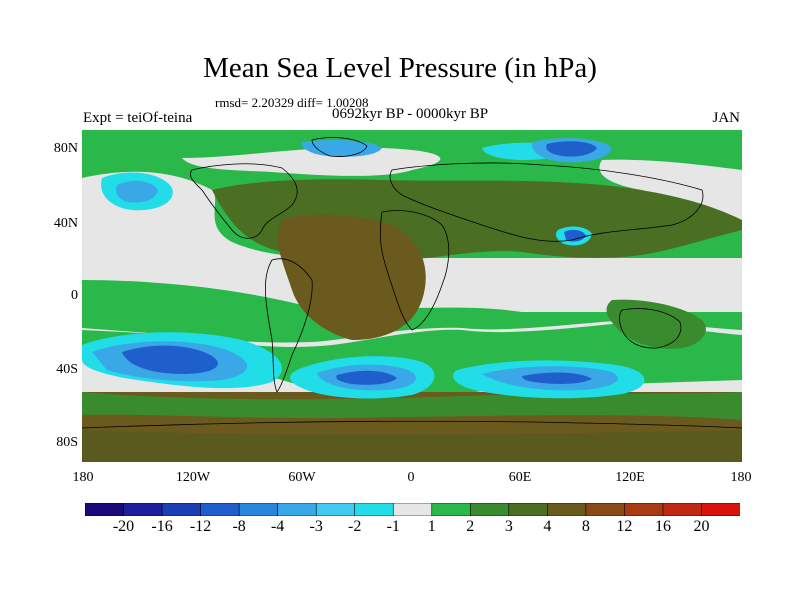  What do you see at coordinates (292, 102) in the screenshot?
I see `stats-line: rmsd= 2.20329 diff= 1.00208` at bounding box center [292, 102].